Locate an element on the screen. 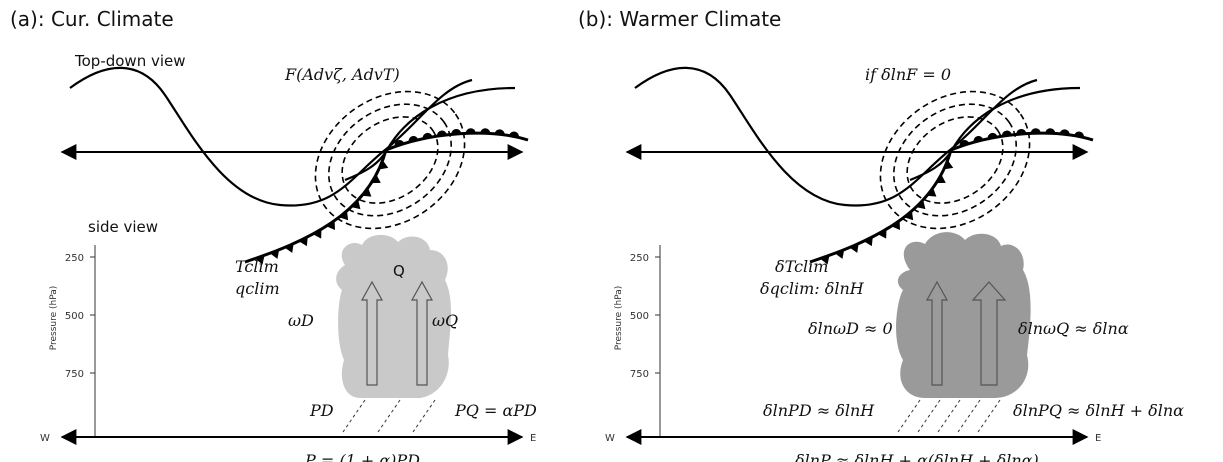 This screenshot has height=462, width=1223. forcing-label: if δlnF = 0 is located at coordinates (908, 74).